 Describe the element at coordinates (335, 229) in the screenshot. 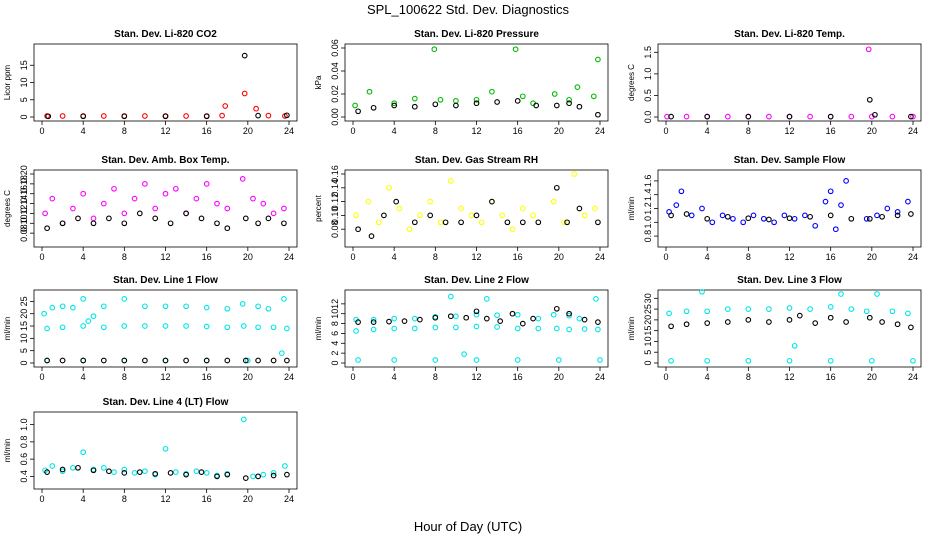

I see `y-tick-label: 0.08` at that location.